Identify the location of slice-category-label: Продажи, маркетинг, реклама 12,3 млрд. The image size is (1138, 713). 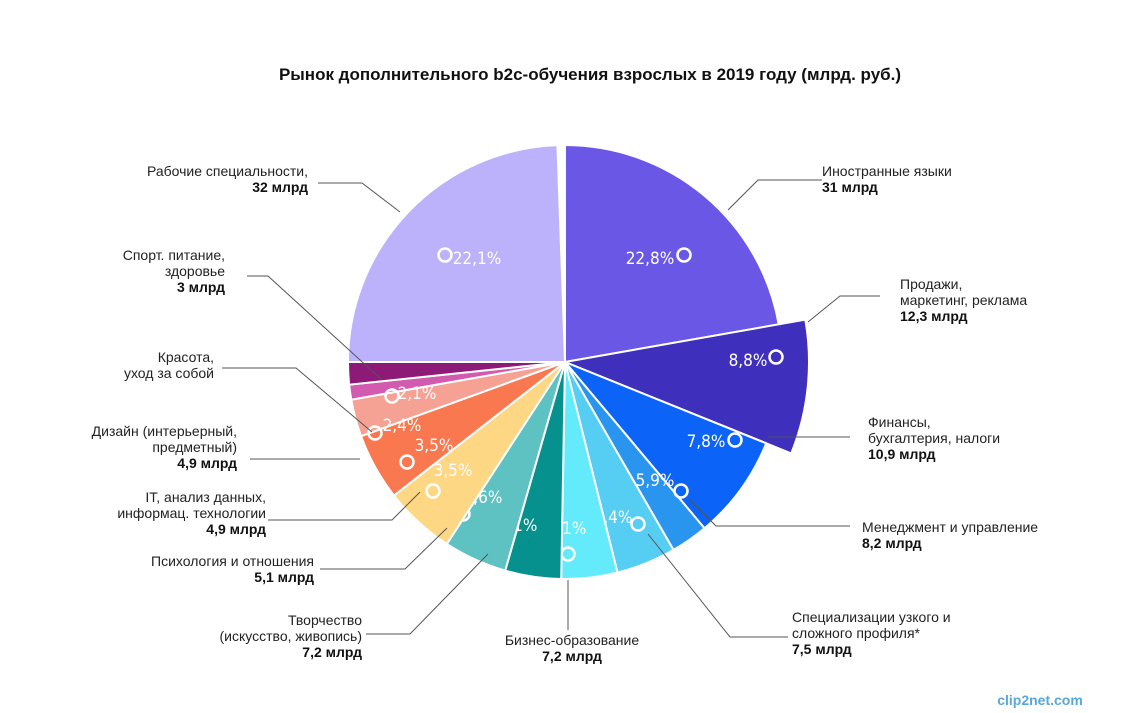
(963, 300).